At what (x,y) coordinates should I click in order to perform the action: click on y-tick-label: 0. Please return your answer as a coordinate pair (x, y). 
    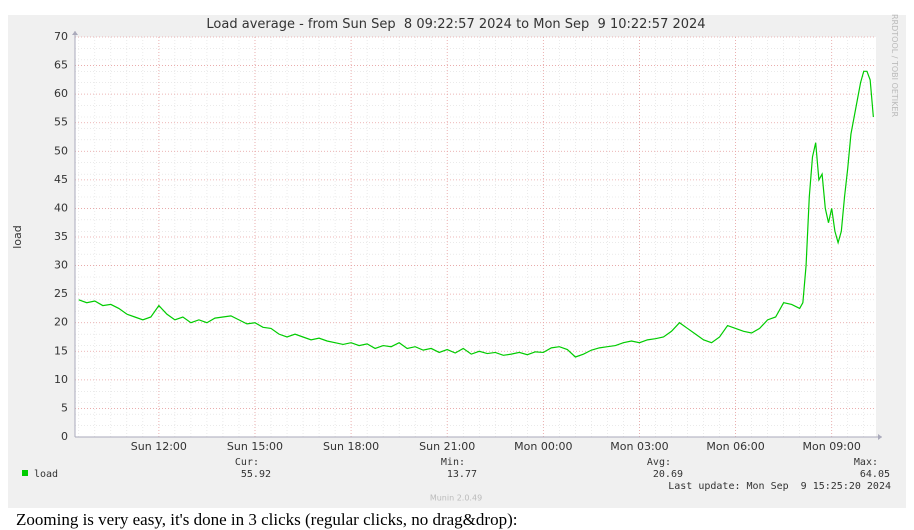
    Looking at the image, I should click on (64, 436).